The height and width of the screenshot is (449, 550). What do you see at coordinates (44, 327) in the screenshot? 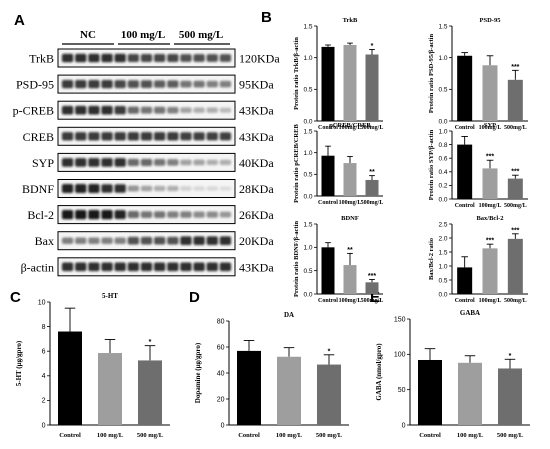
I see `y-tick-label: 8` at bounding box center [44, 327].